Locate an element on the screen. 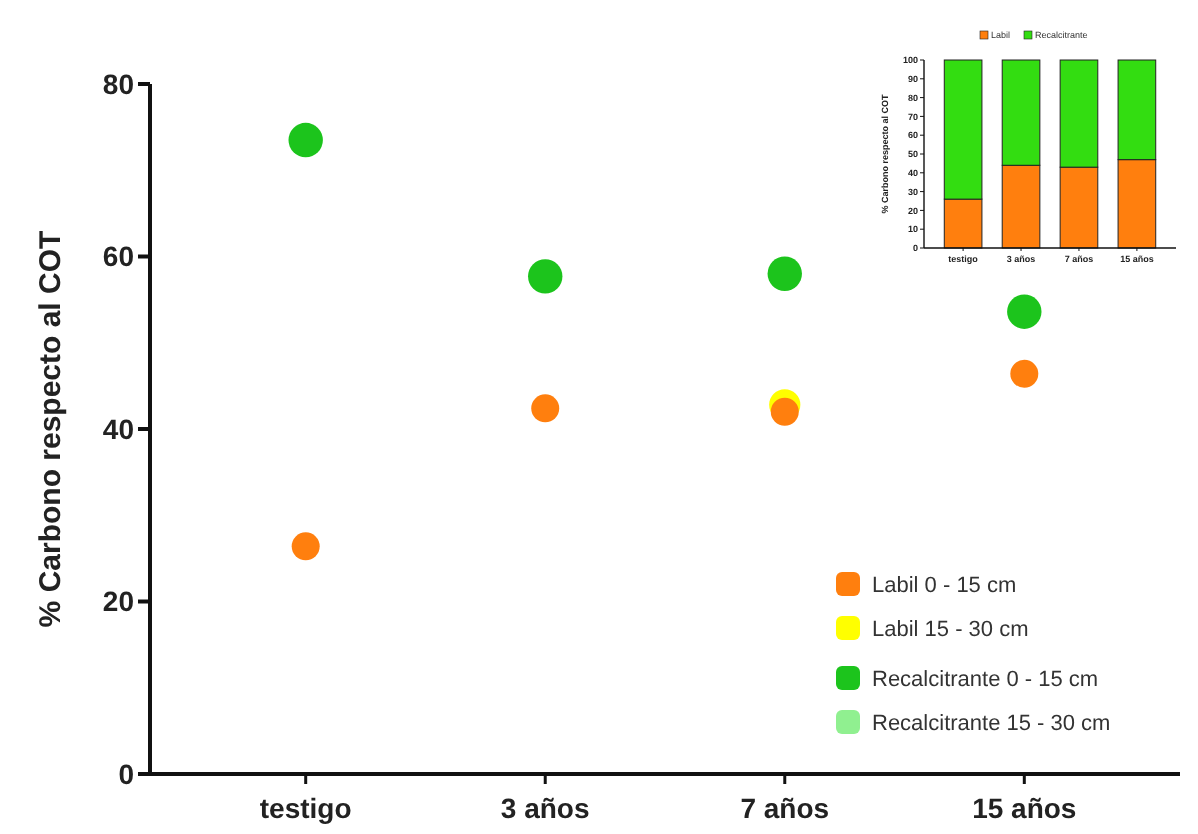 The image size is (1198, 834). x-tick-label: testigo is located at coordinates (305, 808).